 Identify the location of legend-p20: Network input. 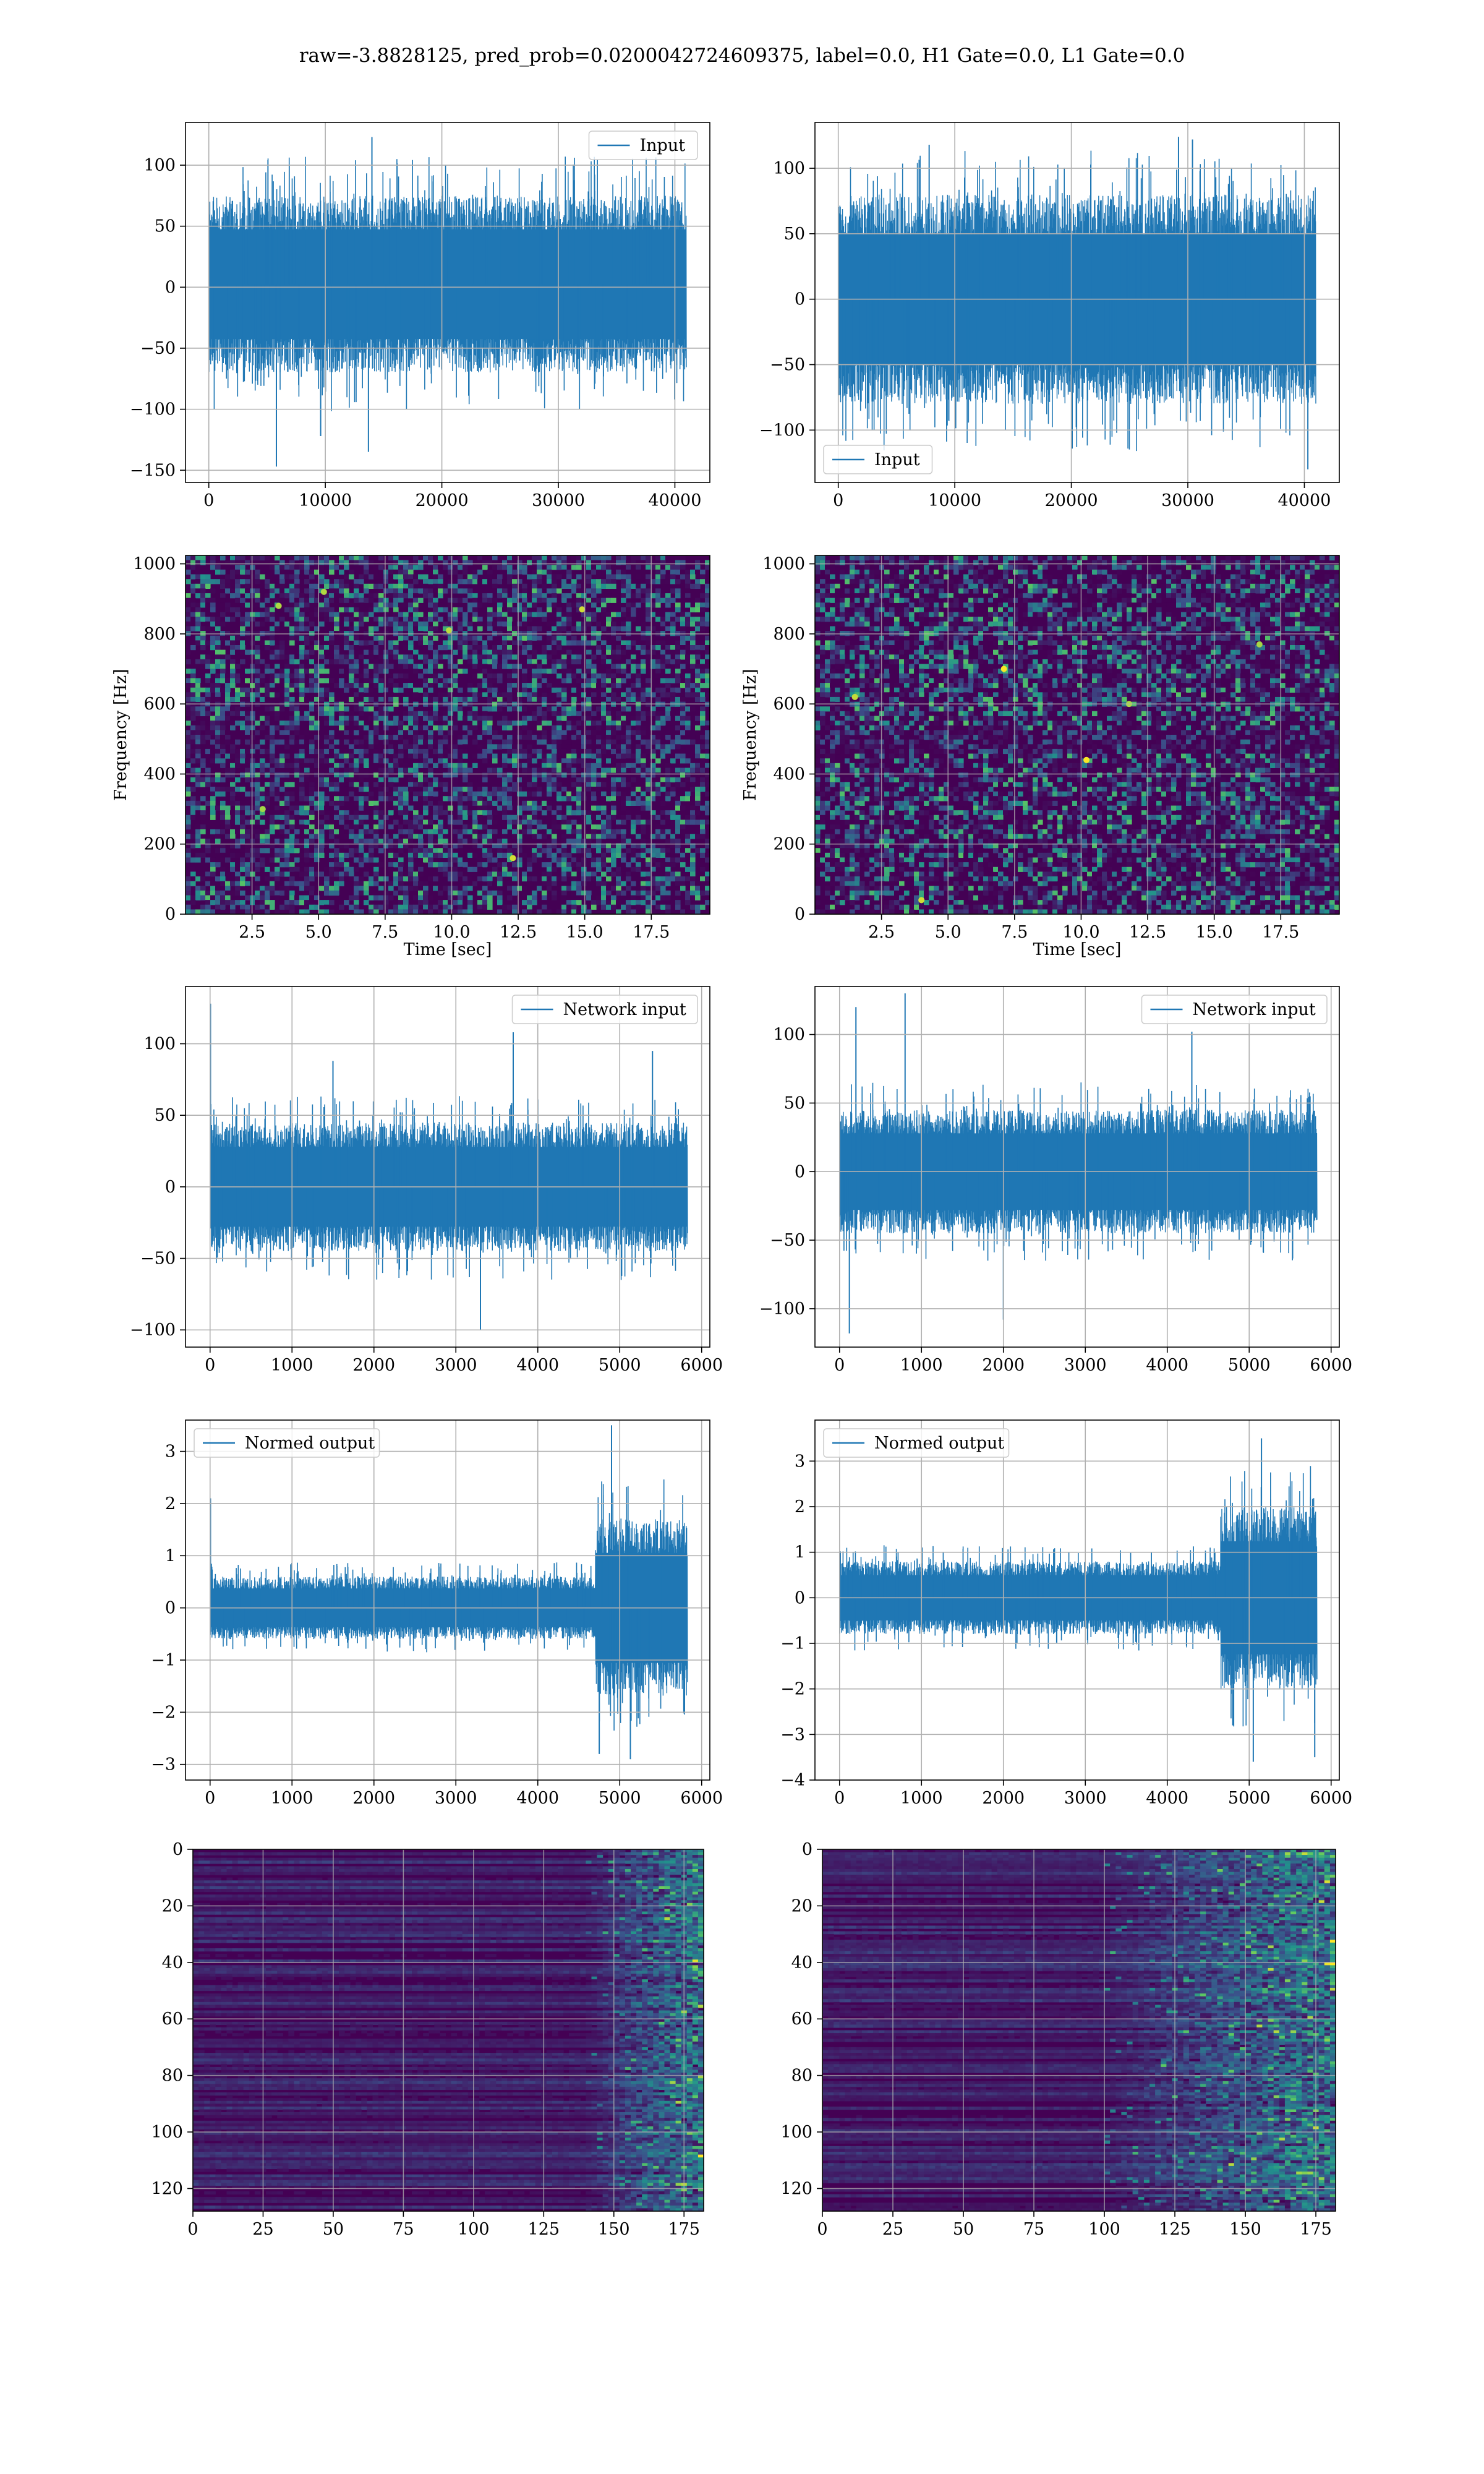
(604, 1009).